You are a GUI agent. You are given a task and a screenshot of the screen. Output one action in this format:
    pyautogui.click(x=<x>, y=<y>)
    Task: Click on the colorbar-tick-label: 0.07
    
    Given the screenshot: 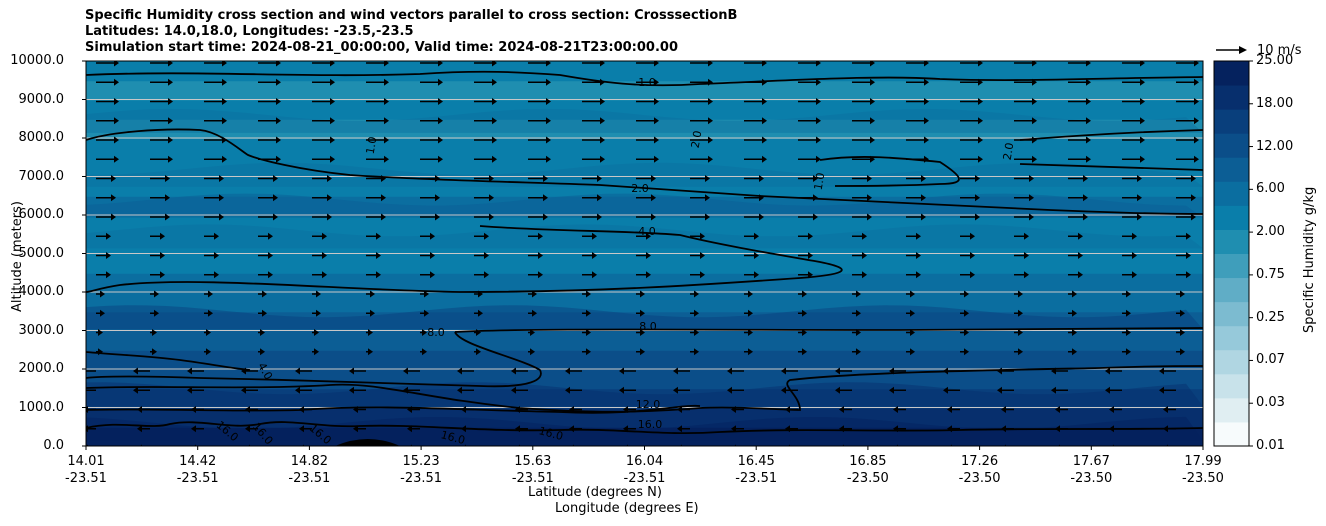 What is the action you would take?
    pyautogui.click(x=1270, y=360)
    